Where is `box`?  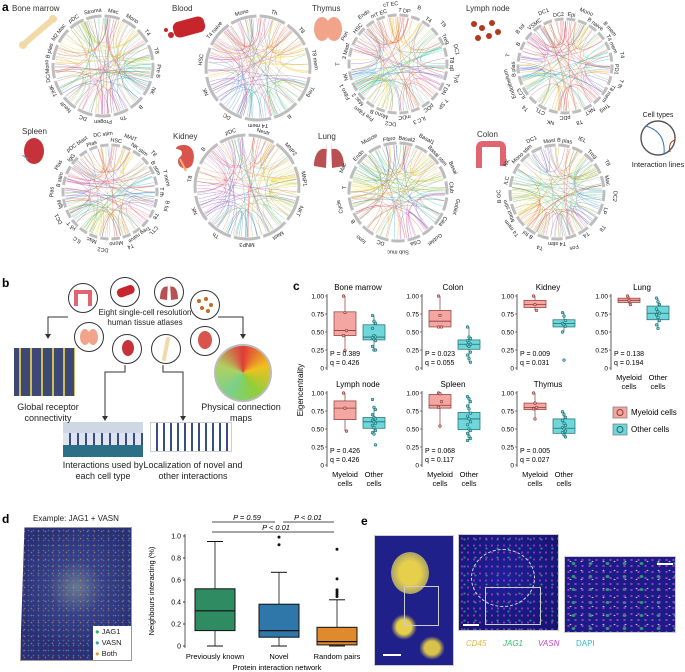 box is located at coordinates (279, 620).